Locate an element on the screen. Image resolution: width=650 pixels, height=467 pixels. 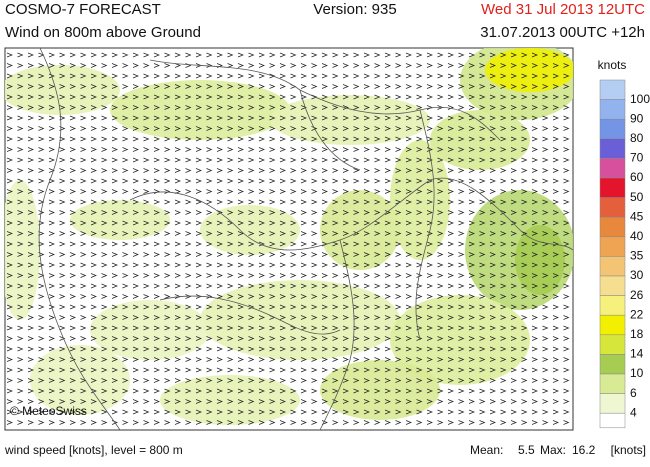
legend-label: 90 is located at coordinates (637, 118).